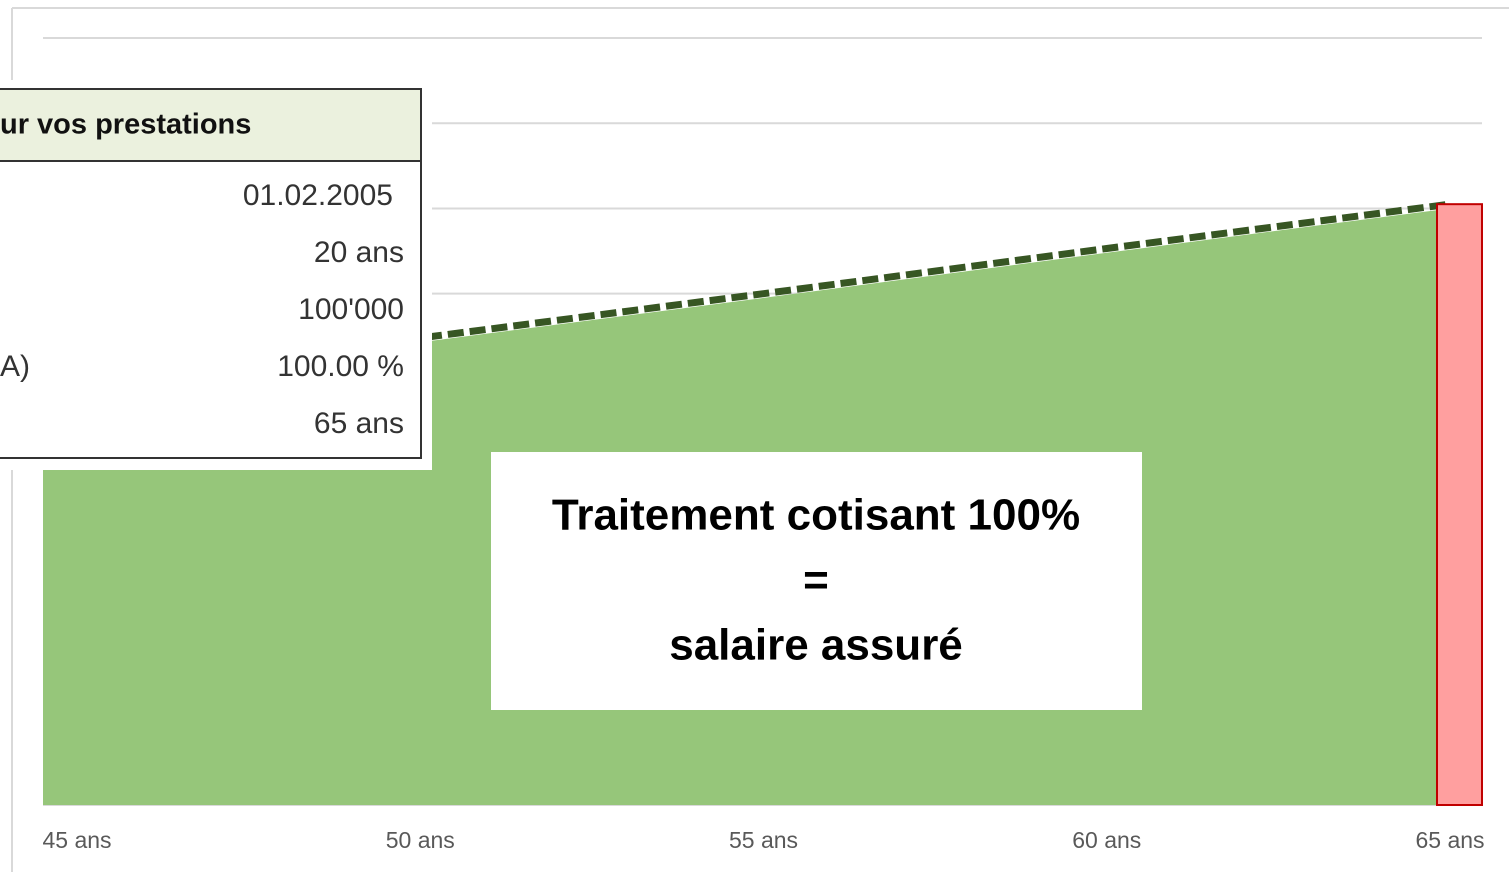  I want to click on table-border, so click(211, 309).